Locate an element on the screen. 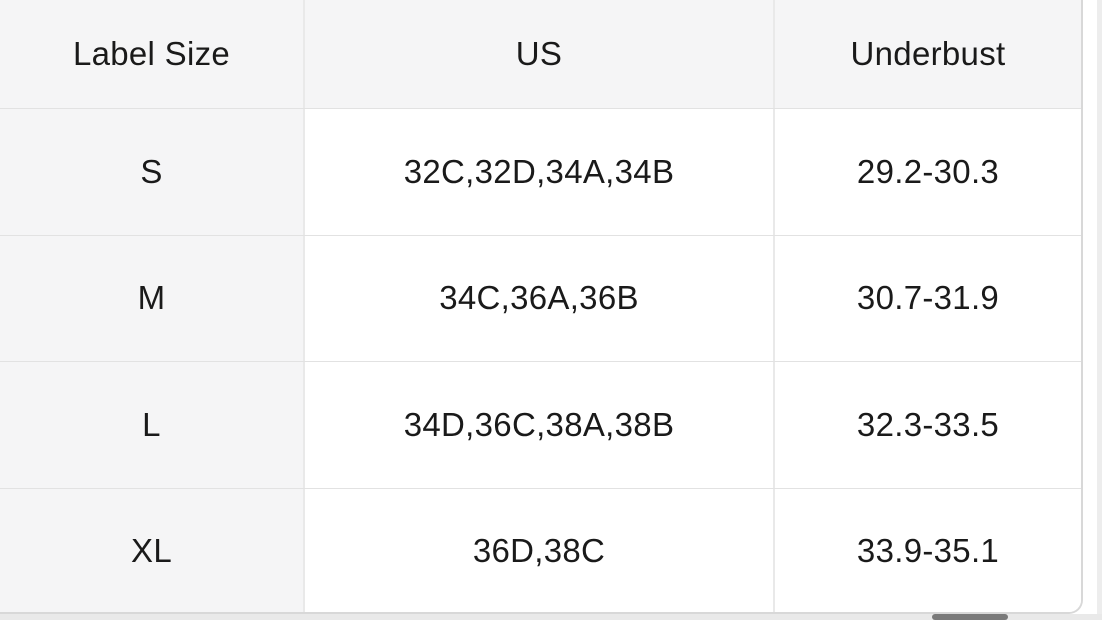  cell-us: 32C,32D,34A,34B is located at coordinates (538, 172).